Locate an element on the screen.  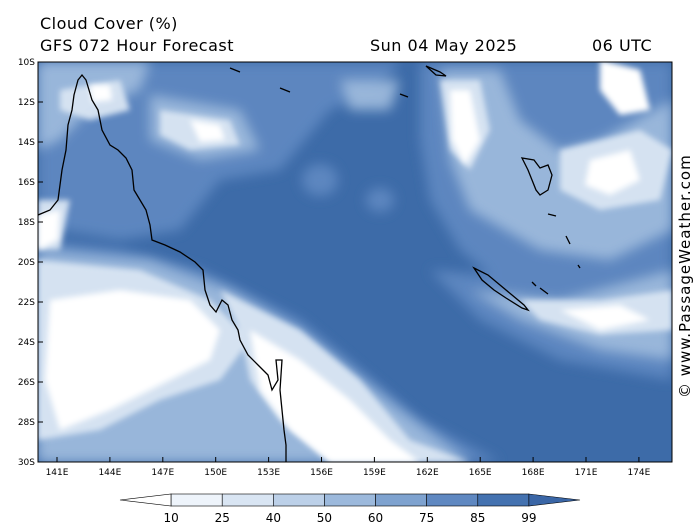
lon-label: 171E is located at coordinates (586, 473).